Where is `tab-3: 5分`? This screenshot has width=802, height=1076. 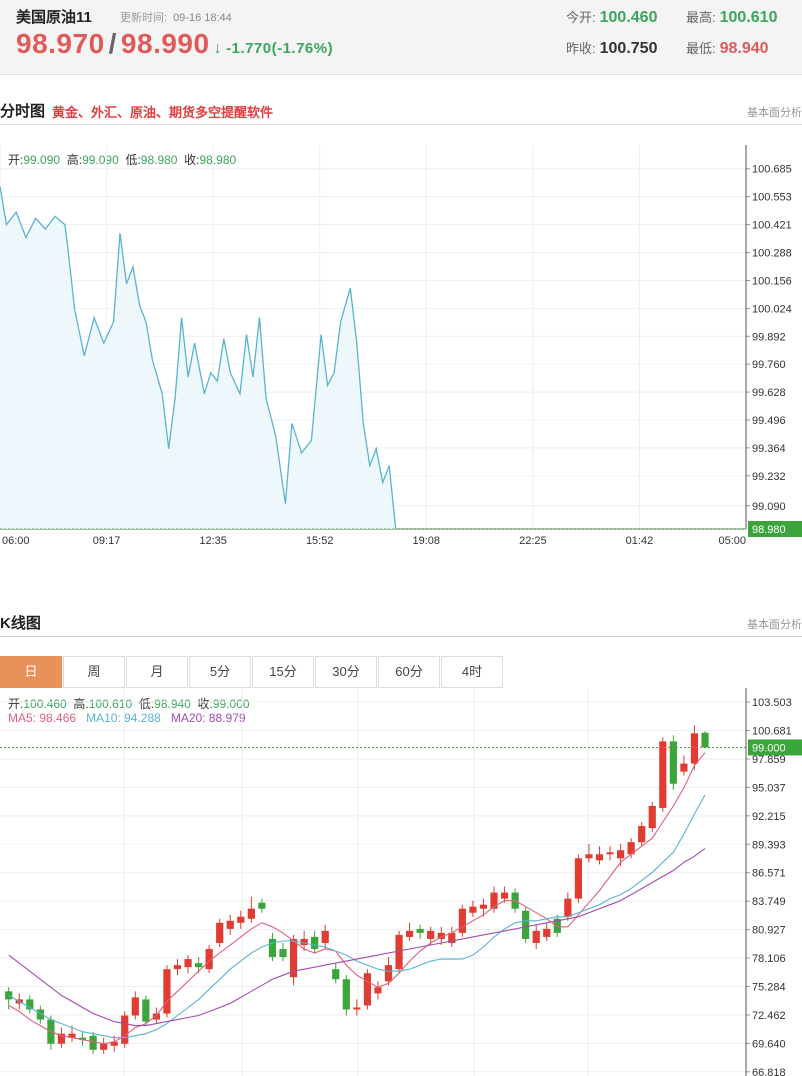 tab-3: 5分 is located at coordinates (220, 672).